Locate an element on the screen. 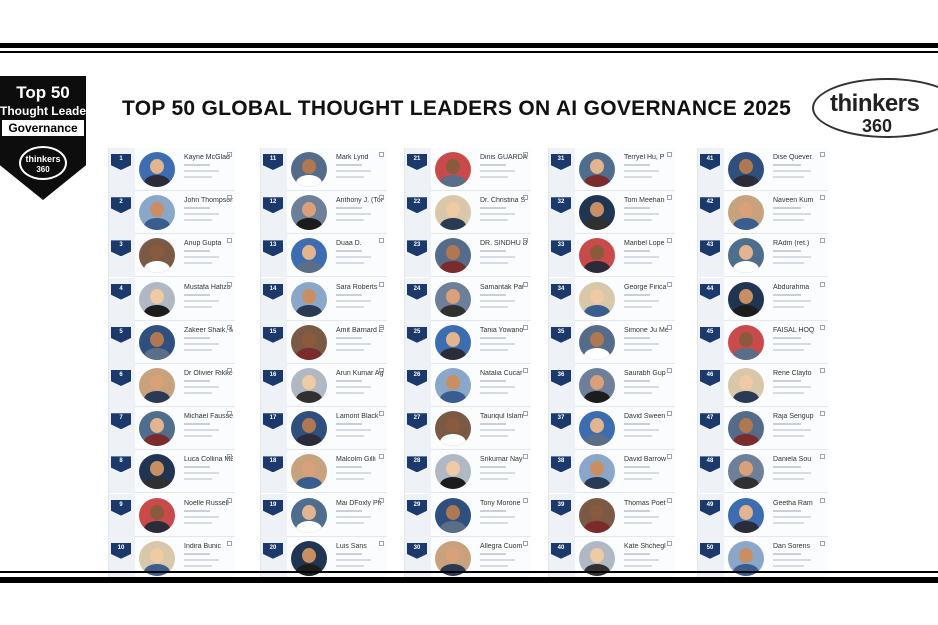 Image resolution: width=938 pixels, height=625 pixels. leader-name: Srikumar Nay is located at coordinates (501, 460).